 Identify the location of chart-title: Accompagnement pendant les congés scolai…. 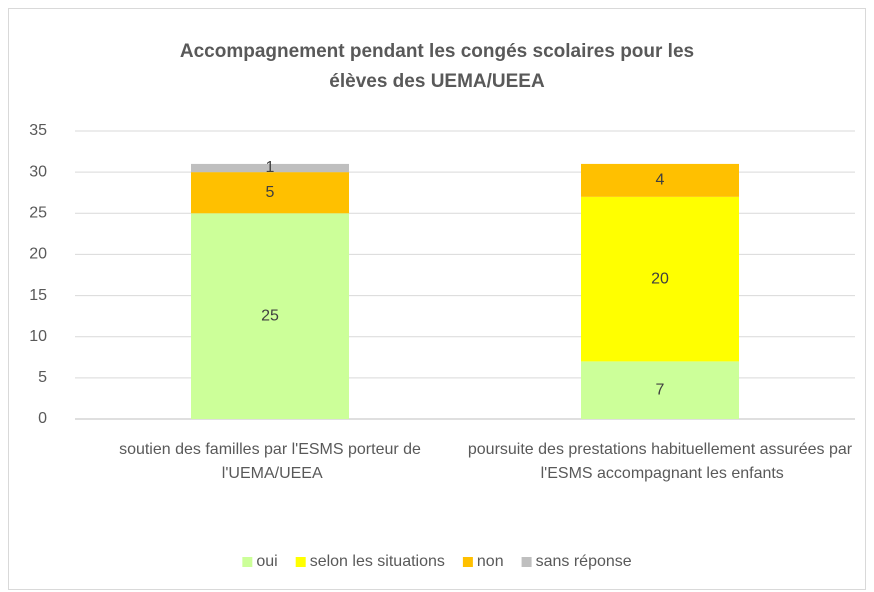
(437, 51).